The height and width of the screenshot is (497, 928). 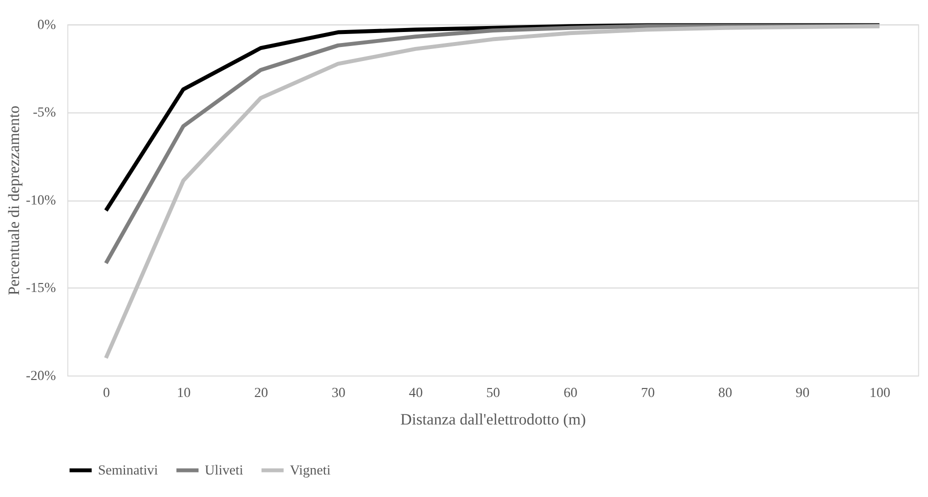 I want to click on x-tick-label: 40, so click(x=415, y=392).